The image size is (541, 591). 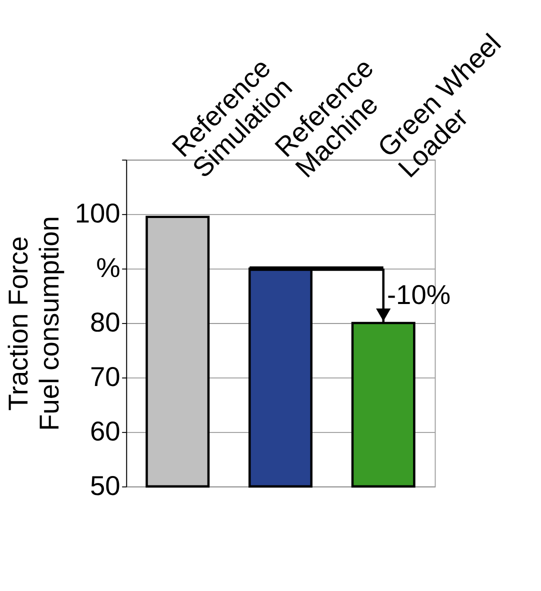 I want to click on annotation: -10%, so click(x=418, y=294).